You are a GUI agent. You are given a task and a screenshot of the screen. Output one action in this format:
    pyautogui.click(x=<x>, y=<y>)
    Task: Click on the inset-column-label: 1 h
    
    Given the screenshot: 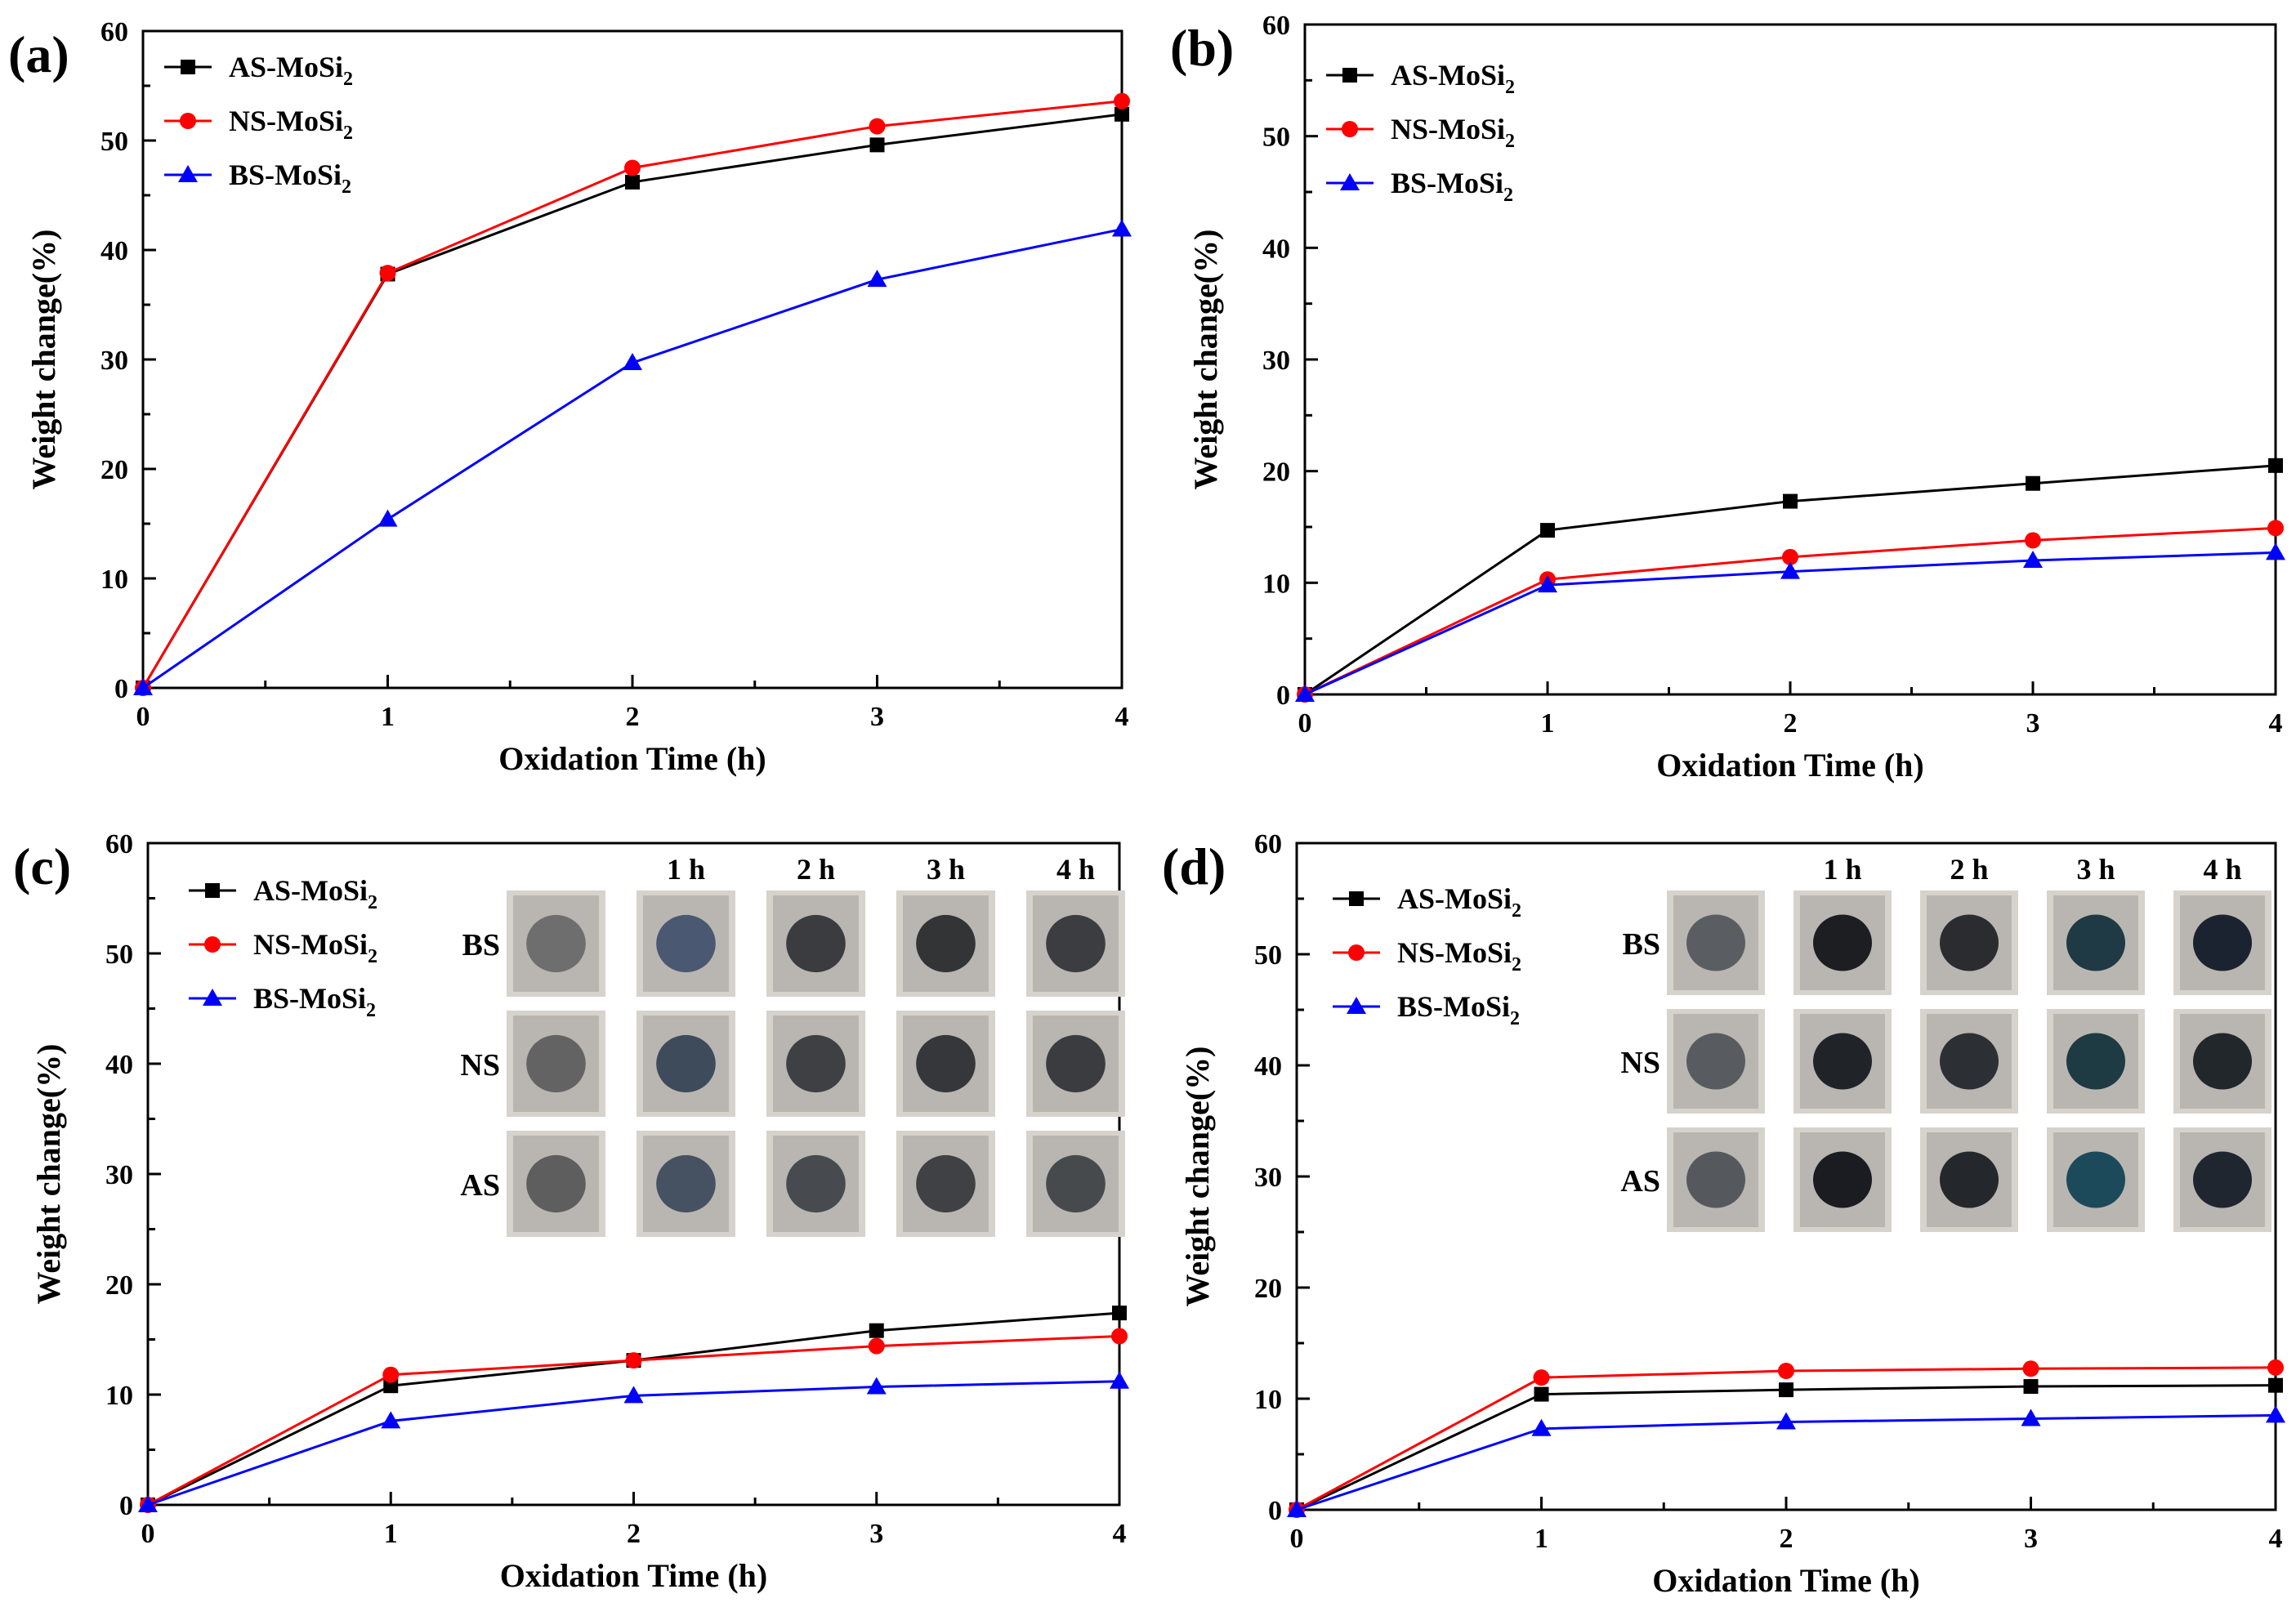 What is the action you would take?
    pyautogui.click(x=1842, y=869)
    